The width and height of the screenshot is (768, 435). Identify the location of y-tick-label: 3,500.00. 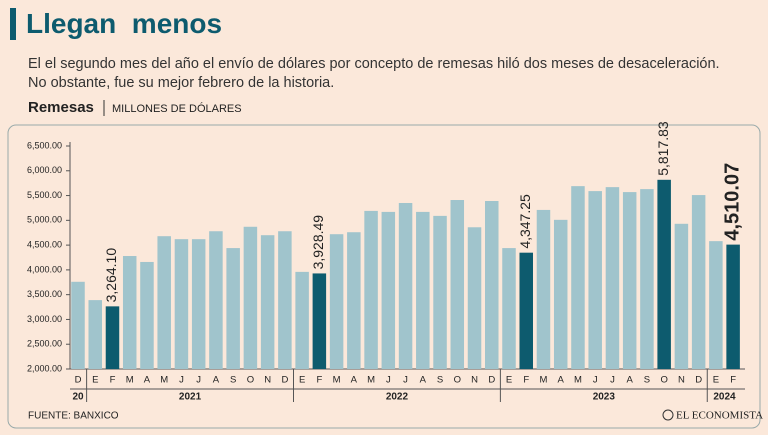
(44, 294).